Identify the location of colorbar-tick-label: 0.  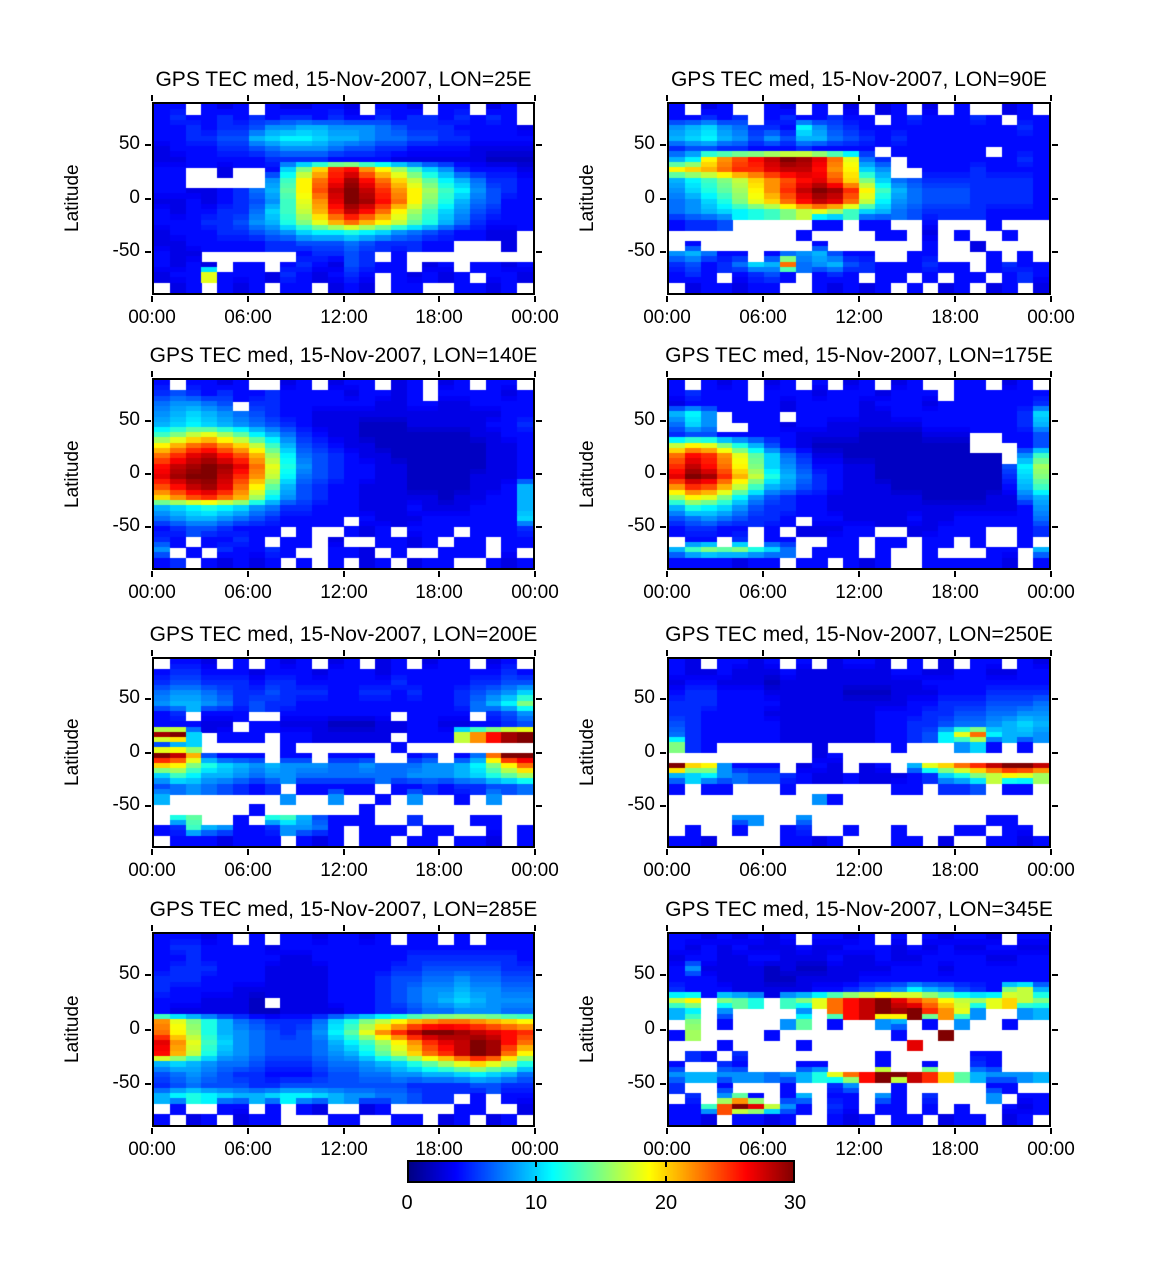
(407, 1203).